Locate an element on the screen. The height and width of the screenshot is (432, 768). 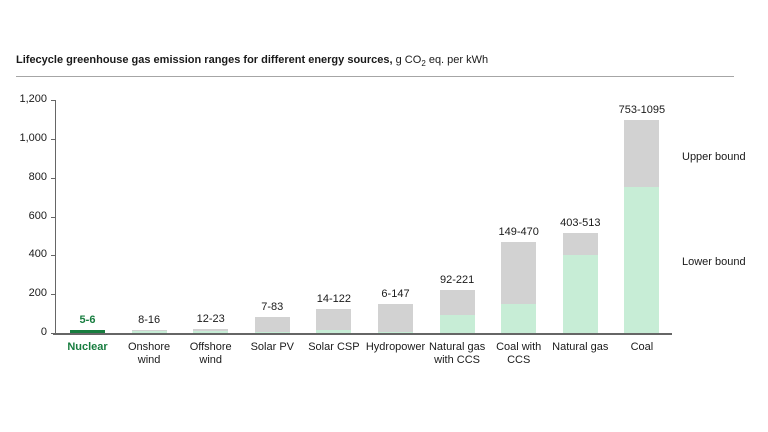
bar-coal-range-segment is located at coordinates (642, 153).